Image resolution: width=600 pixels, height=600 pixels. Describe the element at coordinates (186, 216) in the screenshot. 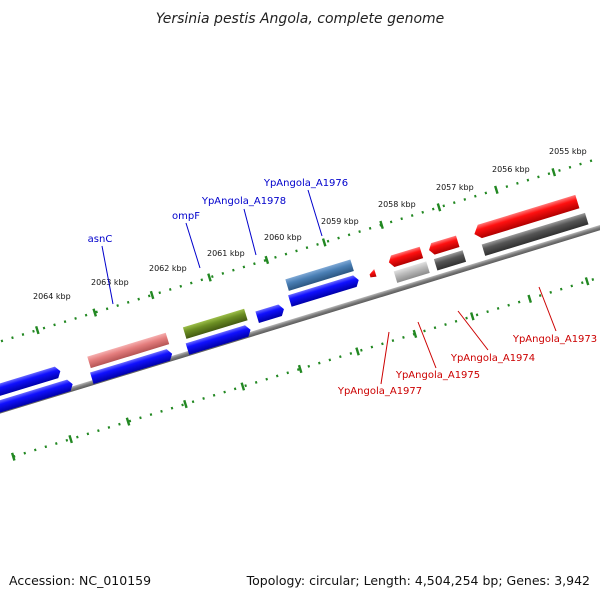

I see `gene-label-ompf: ompF` at that location.